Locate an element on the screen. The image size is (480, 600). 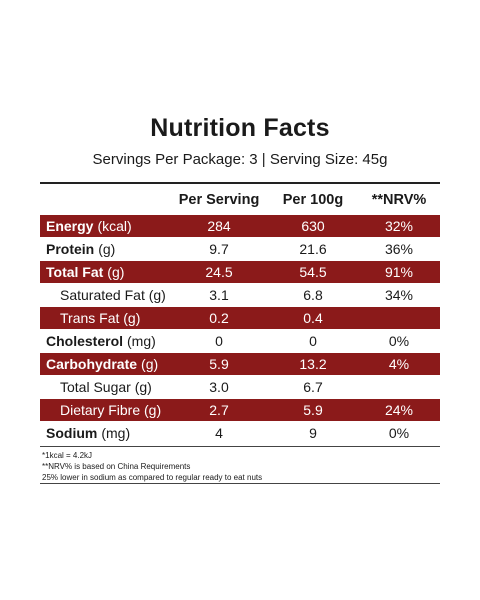
nutrient-row: Total Sugar (g) 3.0 6.7 is located at coordinates (240, 387).